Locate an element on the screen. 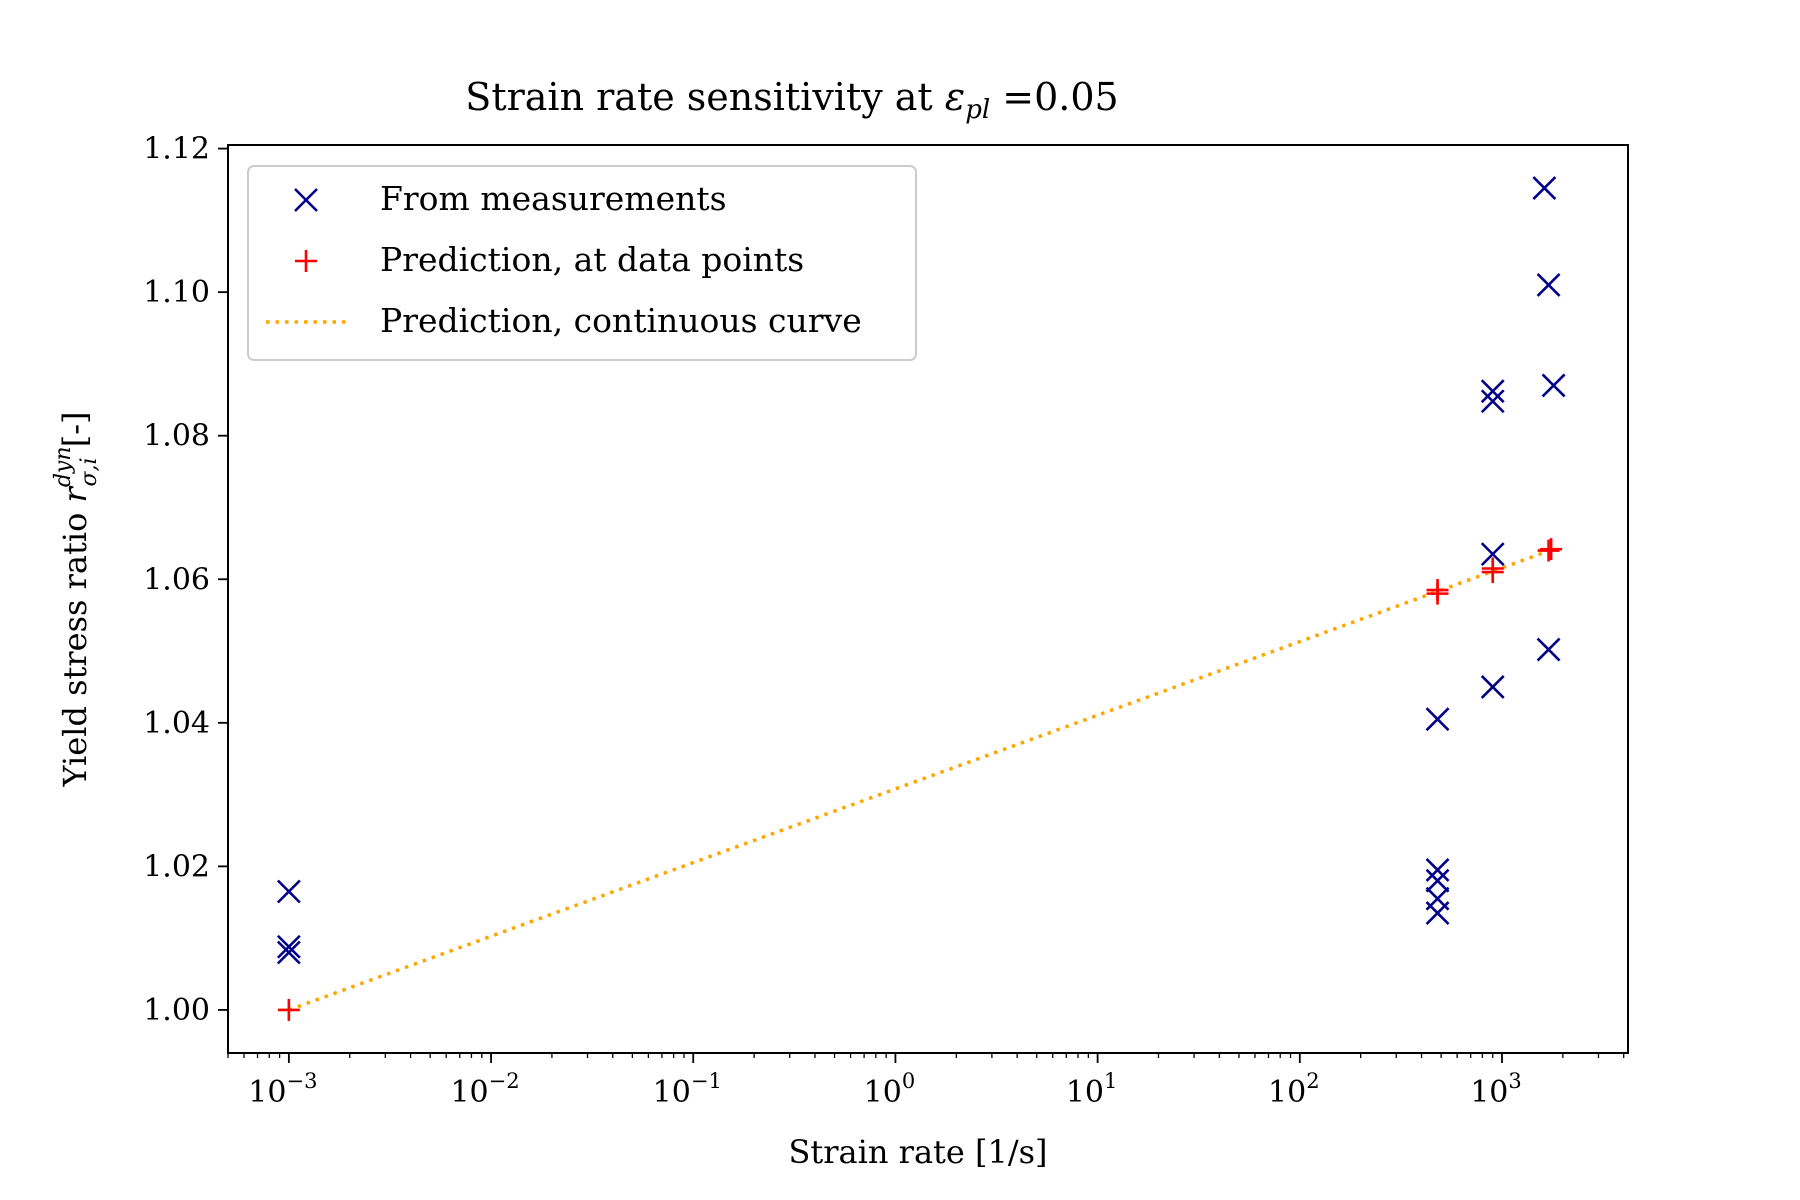 This screenshot has height=1200, width=1800. y-tick-label-6: 1.12 is located at coordinates (176, 149).